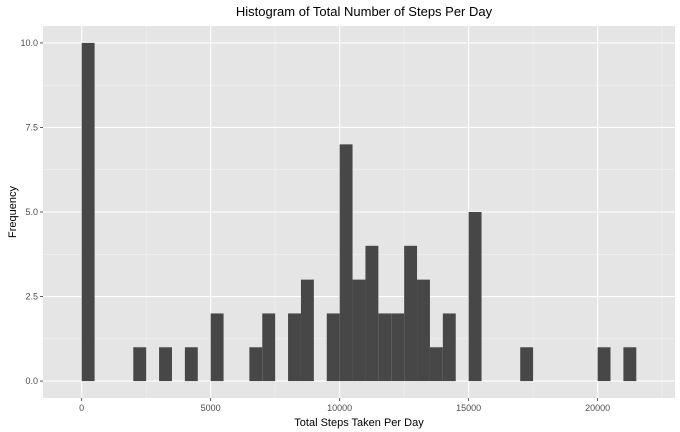  I want to click on y-tick-label: 10.0, so click(29, 43).